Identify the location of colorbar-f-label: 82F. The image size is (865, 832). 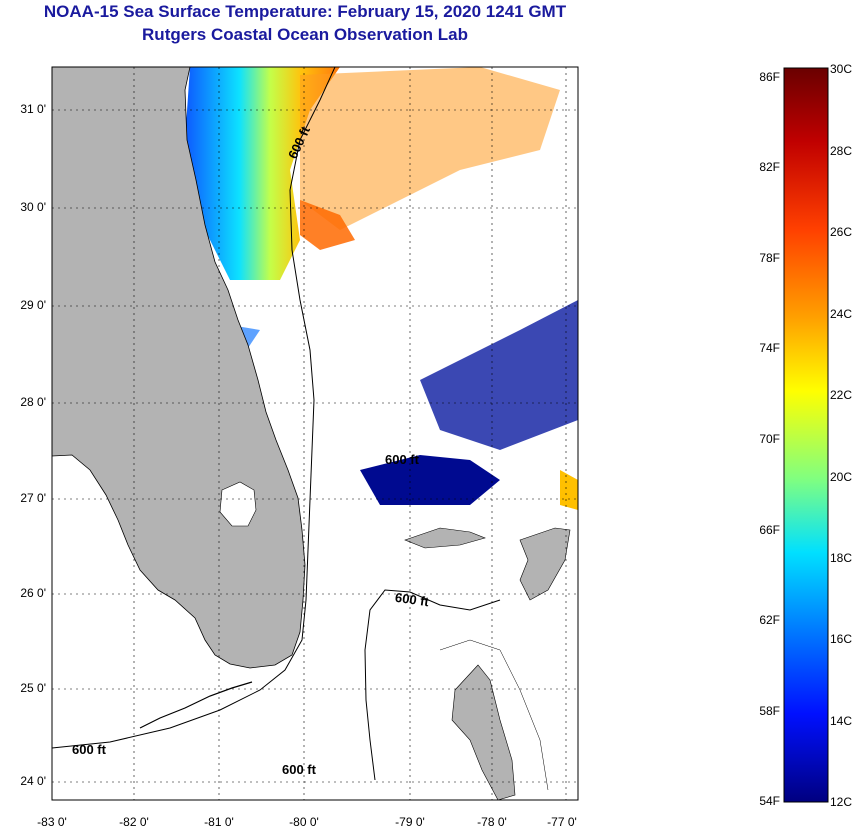
(769, 167).